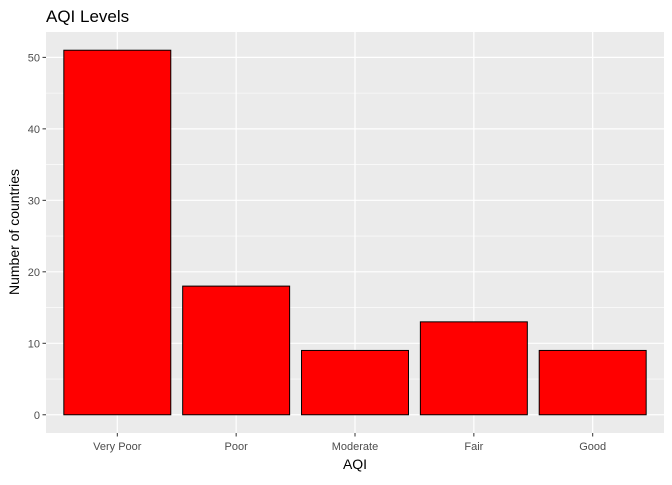  I want to click on y-tick-label: 0, so click(37, 416).